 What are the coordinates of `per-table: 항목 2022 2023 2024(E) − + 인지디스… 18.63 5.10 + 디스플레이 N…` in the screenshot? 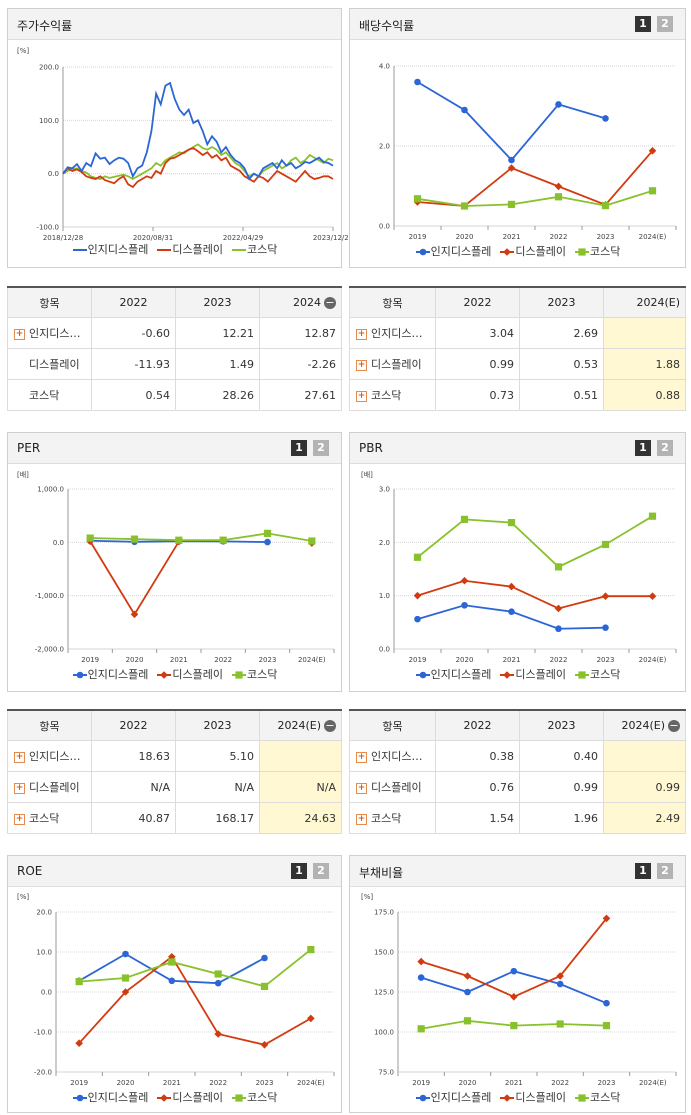 It's located at (174, 771).